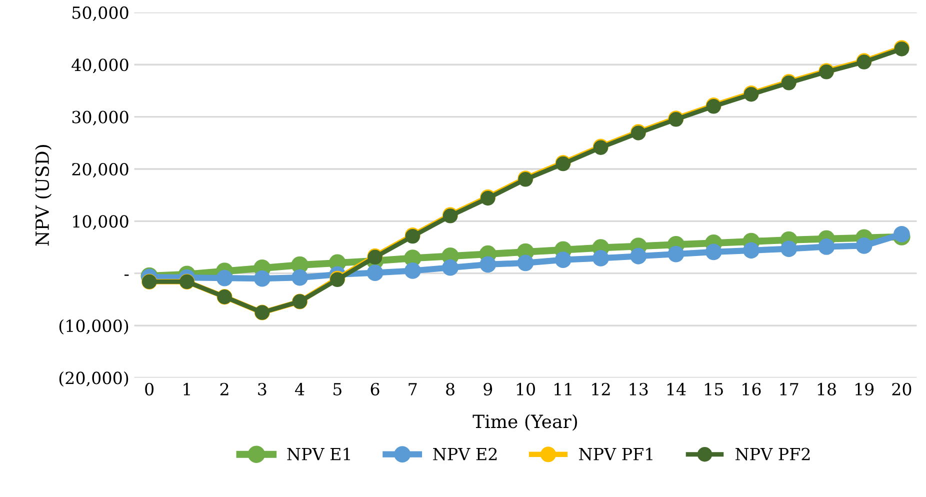  What do you see at coordinates (93, 379) in the screenshot?
I see `y-tick-label: (20,000)` at bounding box center [93, 379].